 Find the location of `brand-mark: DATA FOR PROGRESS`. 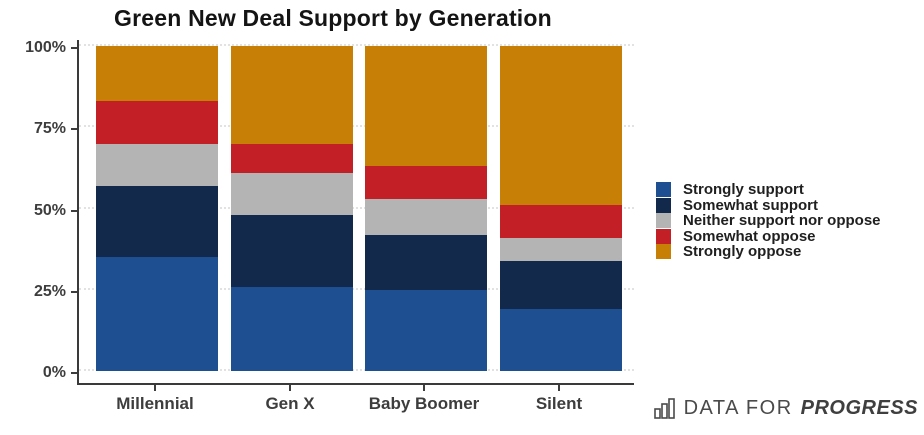

brand-mark: DATA FOR PROGRESS is located at coordinates (785, 408).